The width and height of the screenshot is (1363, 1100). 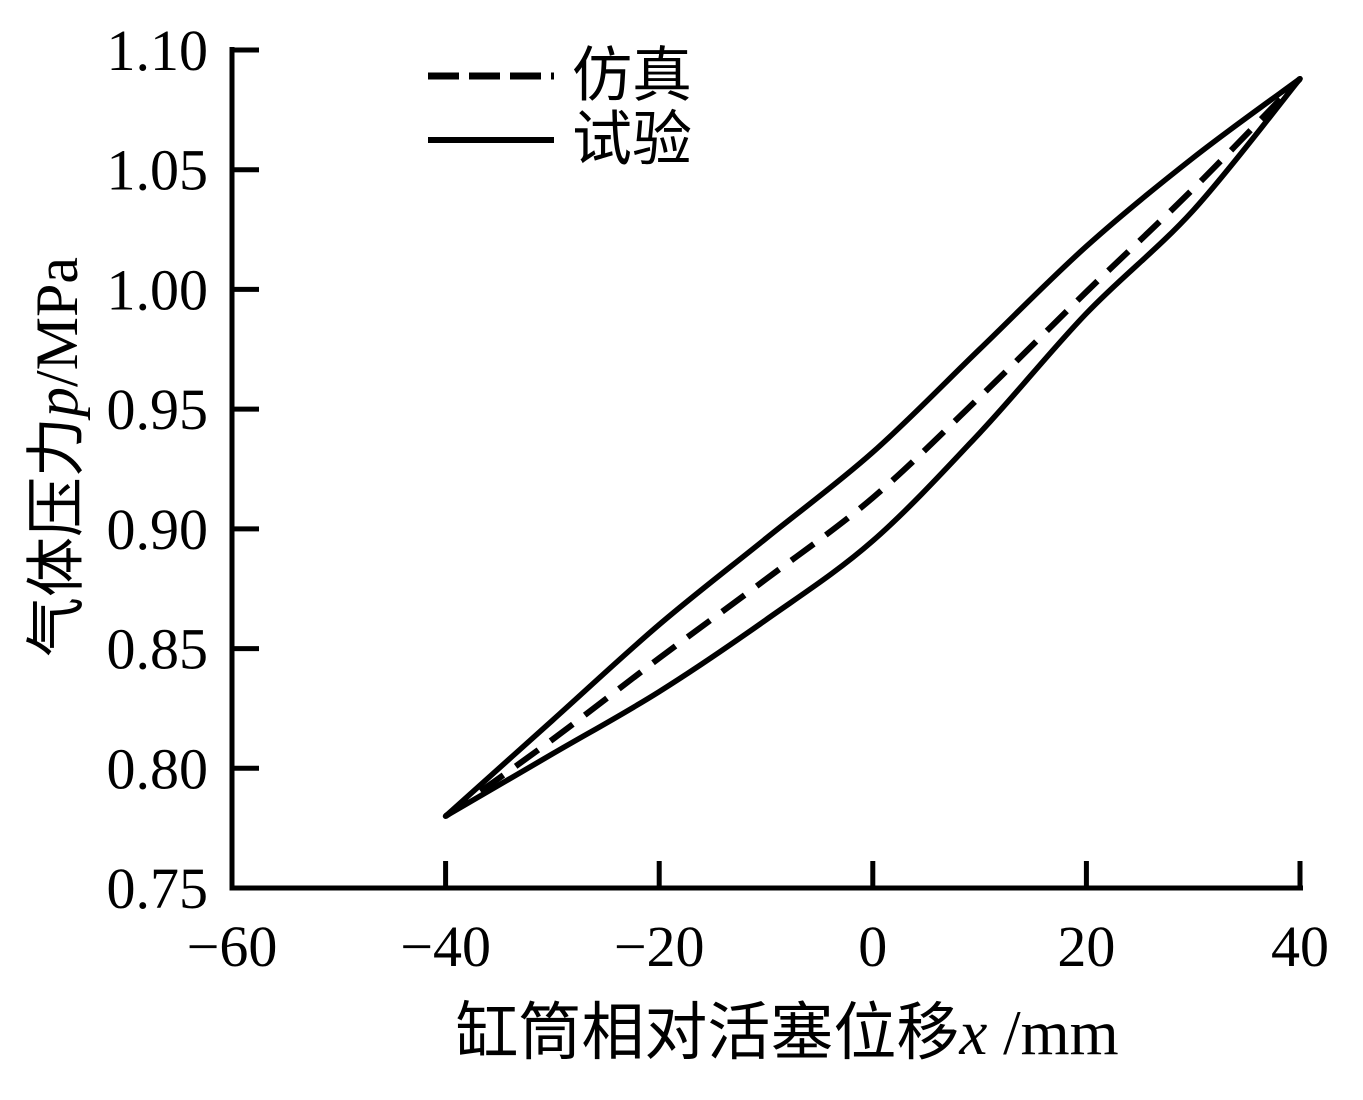 I want to click on legend-item-simulation: 仿真, so click(x=559, y=76).